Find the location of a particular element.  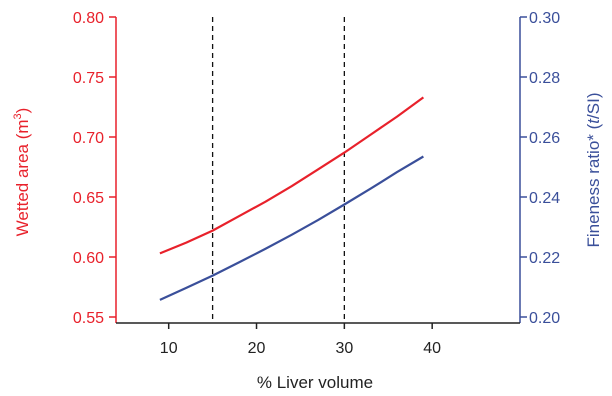

y-right-tick-label: 0.30 is located at coordinates (544, 18).